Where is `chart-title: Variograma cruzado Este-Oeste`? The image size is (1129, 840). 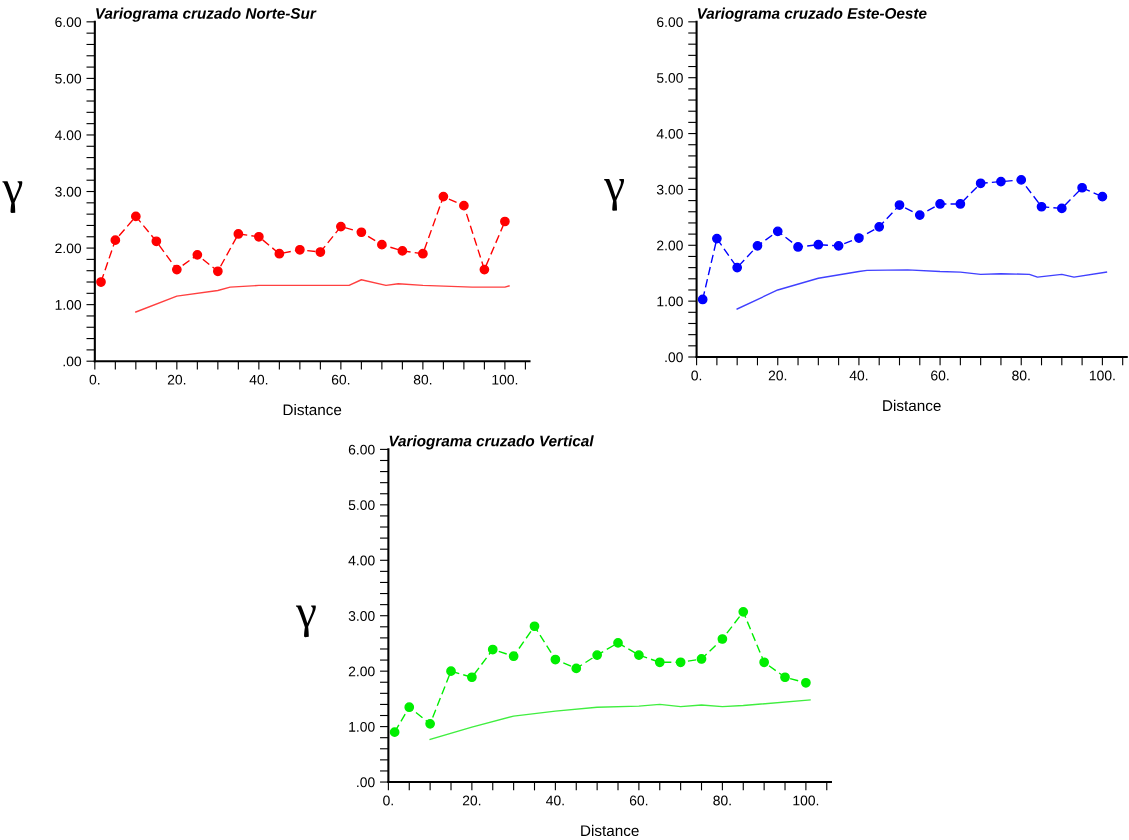
chart-title: Variograma cruzado Este-Oeste is located at coordinates (812, 14).